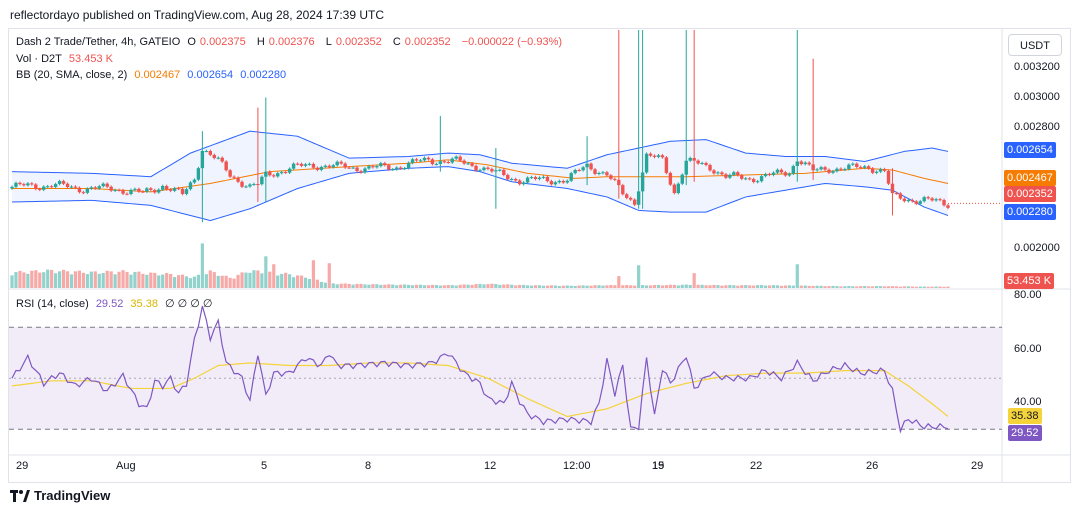 The image size is (1080, 515). I want to click on volume-label: Vol · D2T, so click(39, 59).